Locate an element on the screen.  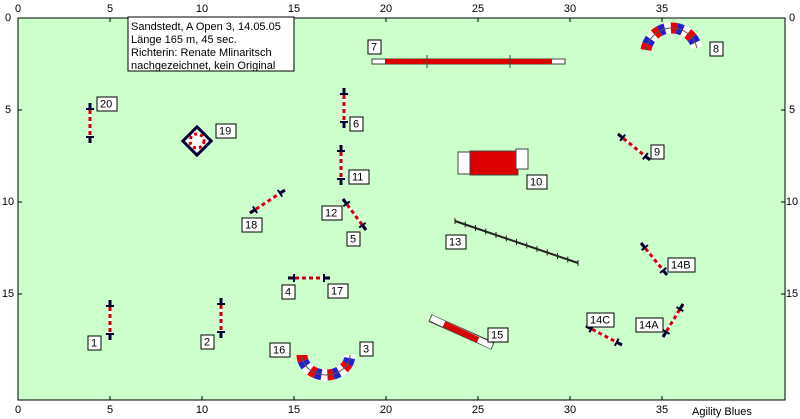
info-line: nachgezeichnet, kein Original is located at coordinates (203, 66).